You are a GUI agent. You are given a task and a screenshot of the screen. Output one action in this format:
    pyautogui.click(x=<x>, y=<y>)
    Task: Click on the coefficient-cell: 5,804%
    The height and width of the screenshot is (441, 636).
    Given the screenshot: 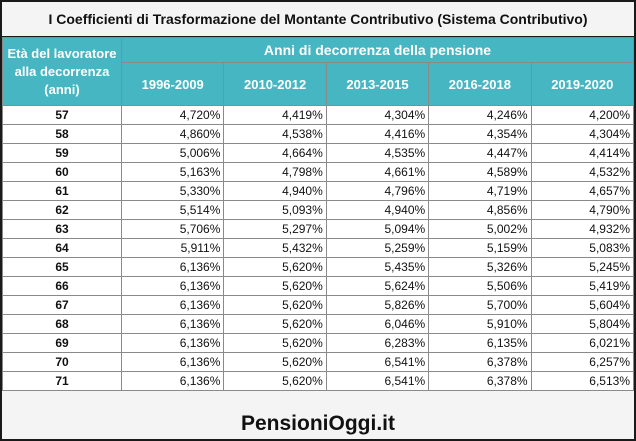 What is the action you would take?
    pyautogui.click(x=582, y=324)
    